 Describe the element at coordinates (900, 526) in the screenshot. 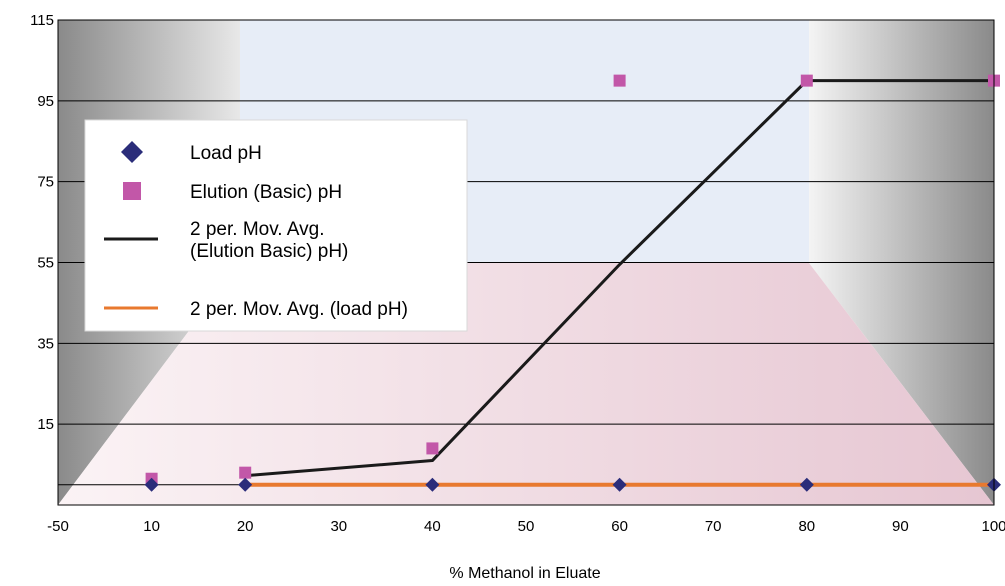

I see `x-tick-label: 90` at that location.